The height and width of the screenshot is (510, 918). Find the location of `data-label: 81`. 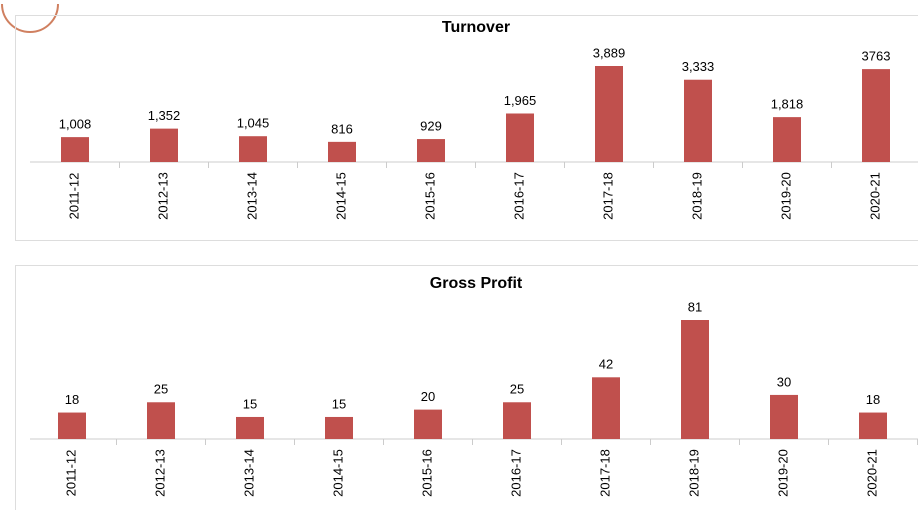

data-label: 81 is located at coordinates (695, 306).